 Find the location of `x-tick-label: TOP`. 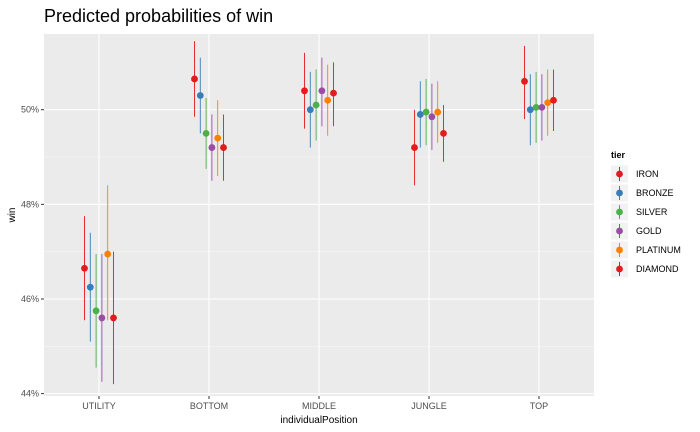

x-tick-label: TOP is located at coordinates (539, 406).